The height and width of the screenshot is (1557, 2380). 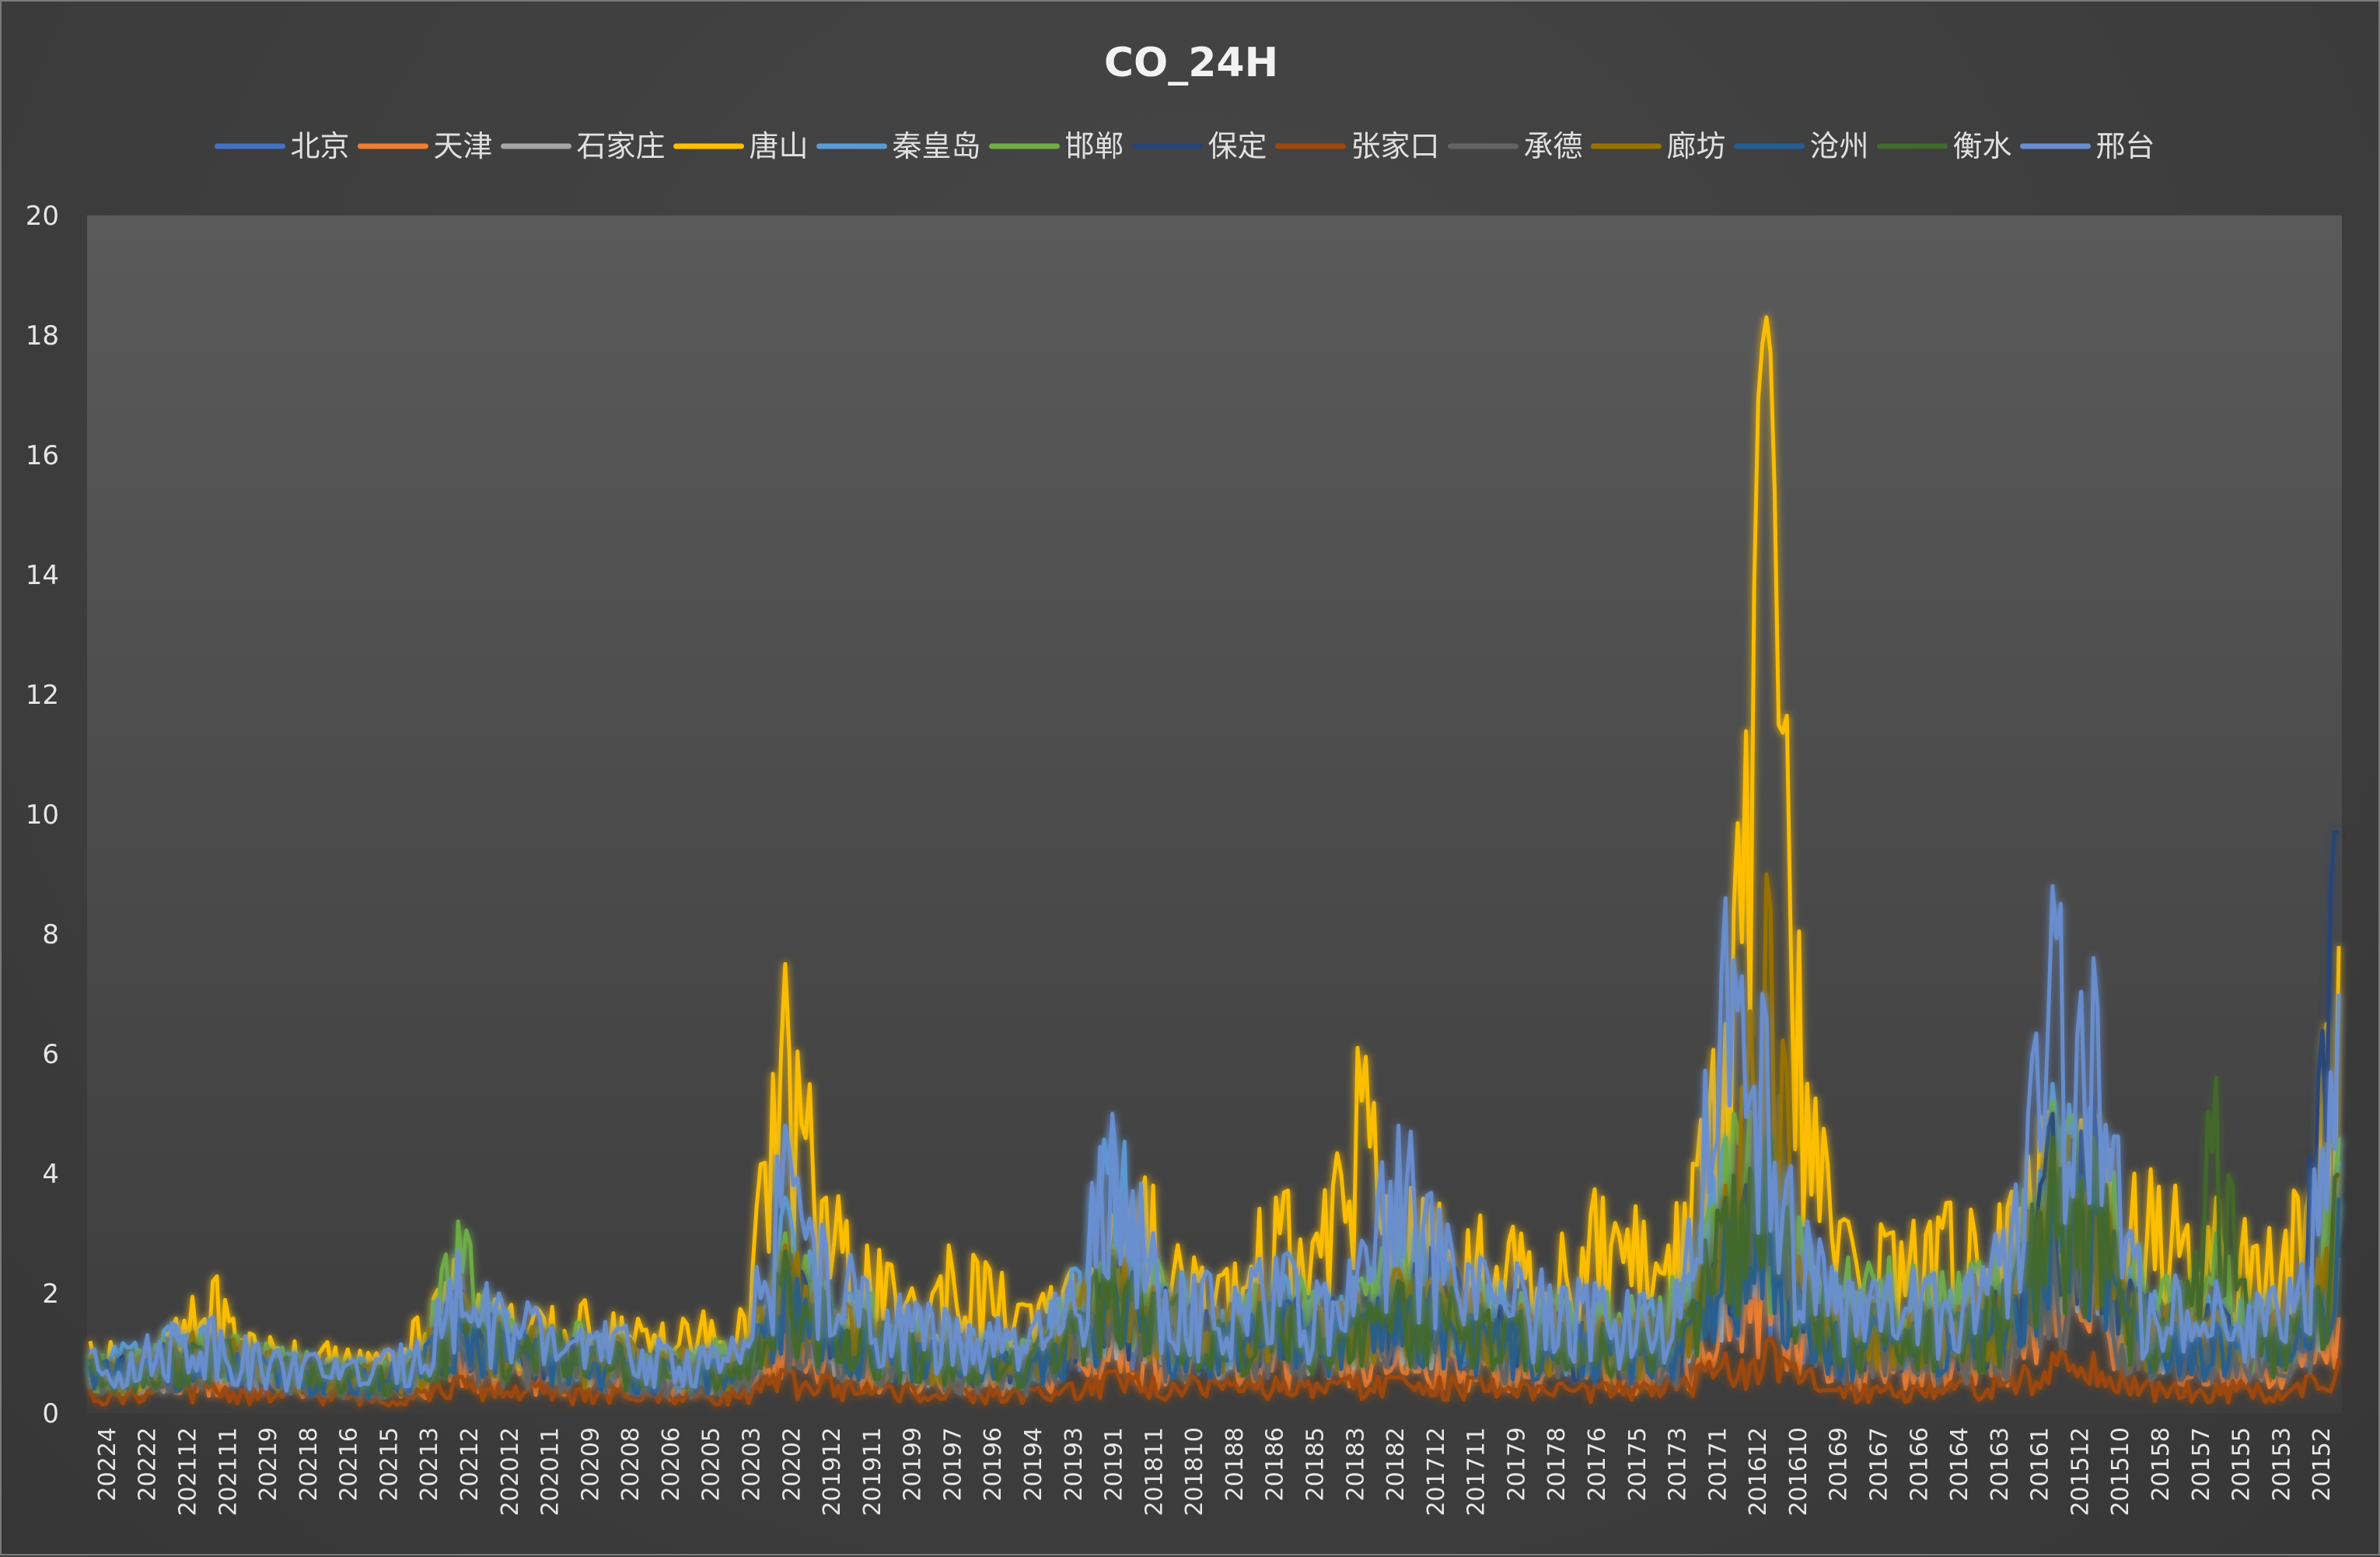 What do you see at coordinates (591, 1464) in the screenshot?
I see `x-tick-label: 20209` at bounding box center [591, 1464].